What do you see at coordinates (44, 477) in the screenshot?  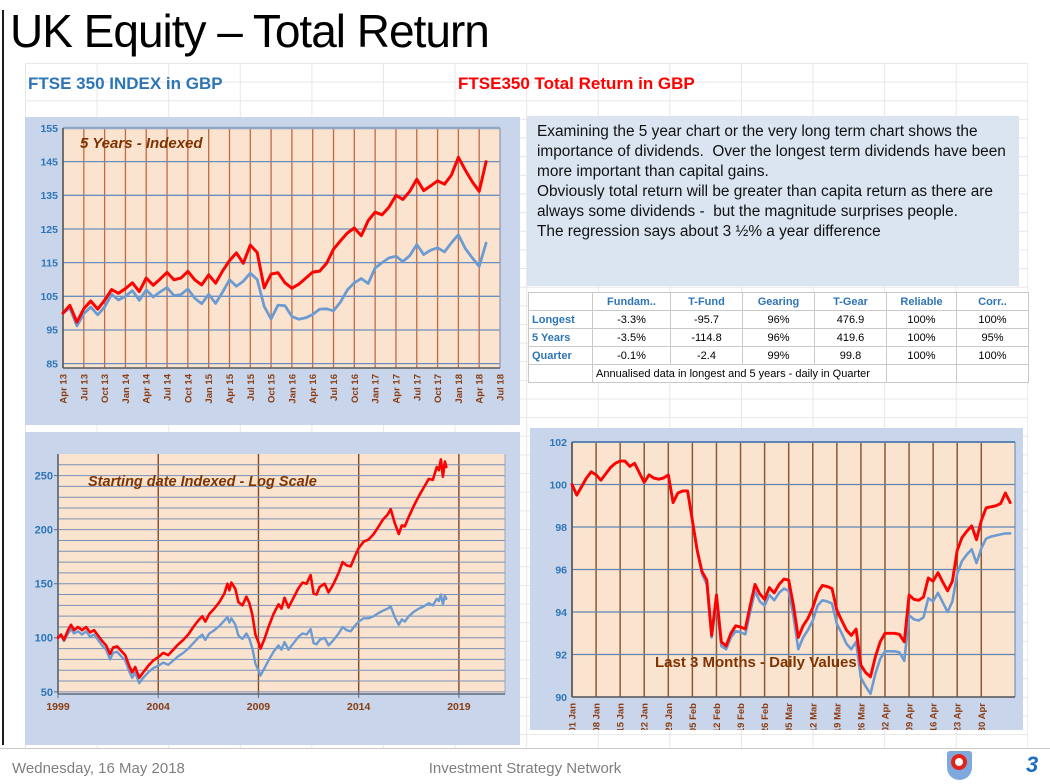 I see `y-tick-label: 250` at bounding box center [44, 477].